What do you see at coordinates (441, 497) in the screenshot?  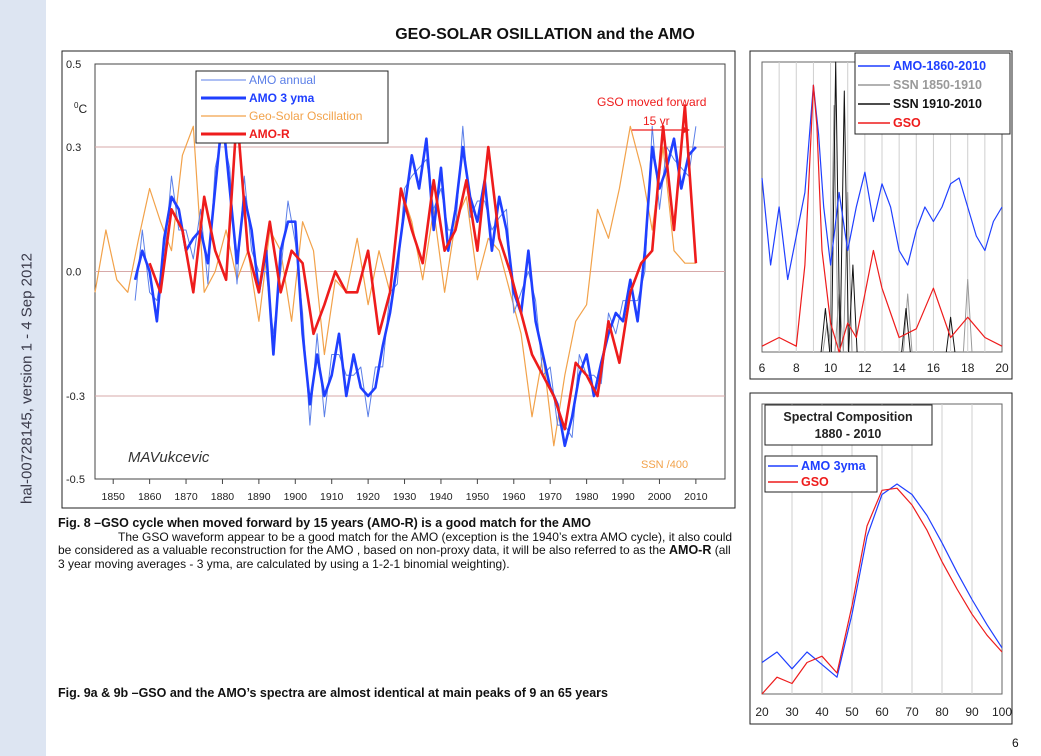 I see `main-x-tick-label: 1940` at bounding box center [441, 497].